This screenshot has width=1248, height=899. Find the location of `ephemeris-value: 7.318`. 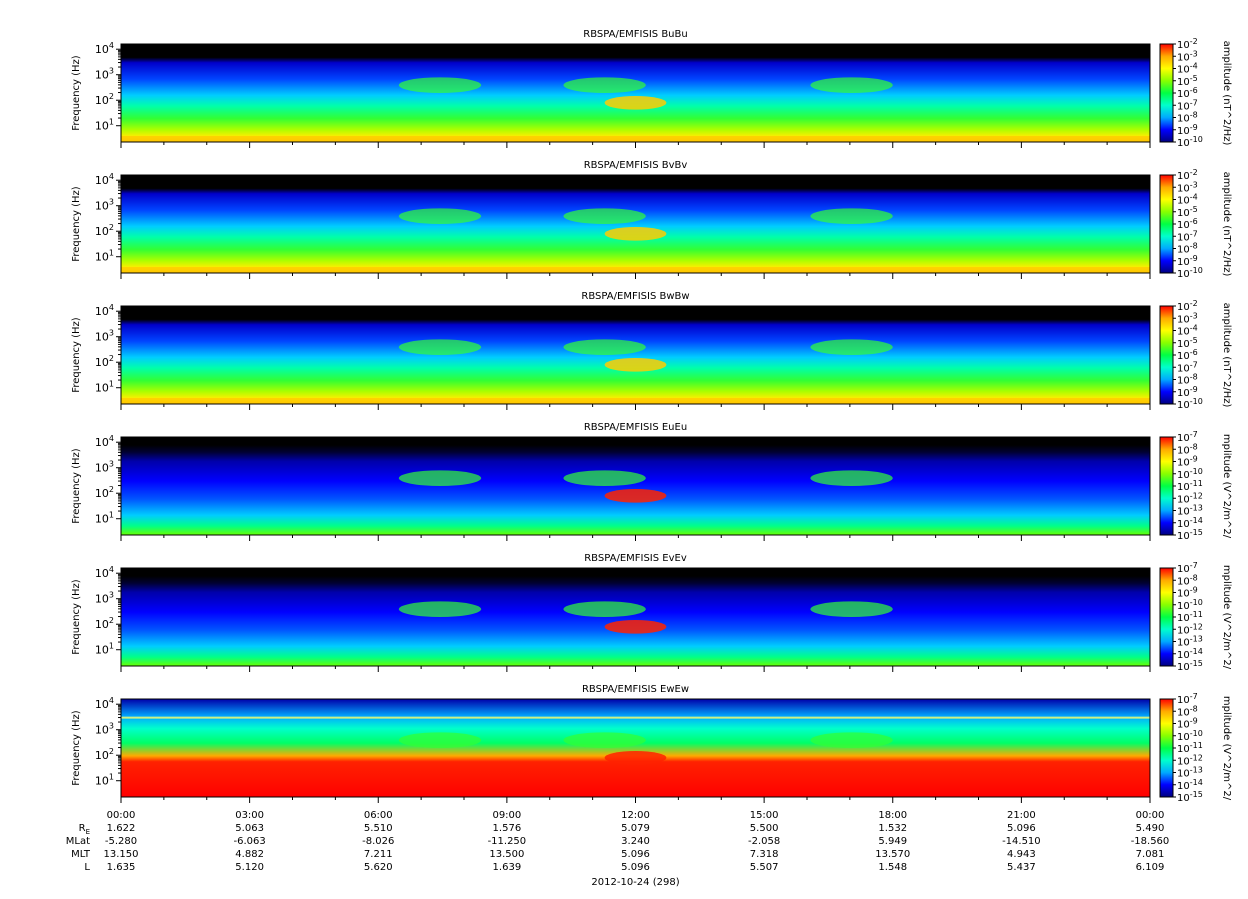

ephemeris-value: 7.318 is located at coordinates (764, 854).